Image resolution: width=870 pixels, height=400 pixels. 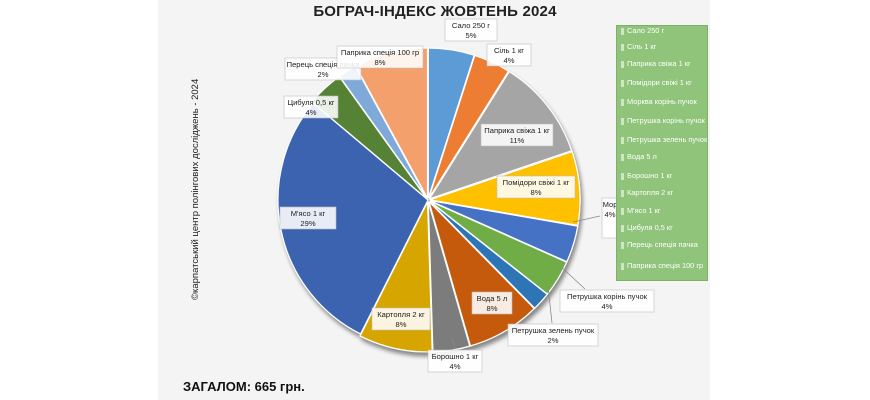 What do you see at coordinates (665, 47) in the screenshot?
I see `legend-item: Сіль 1 кг` at bounding box center [665, 47].